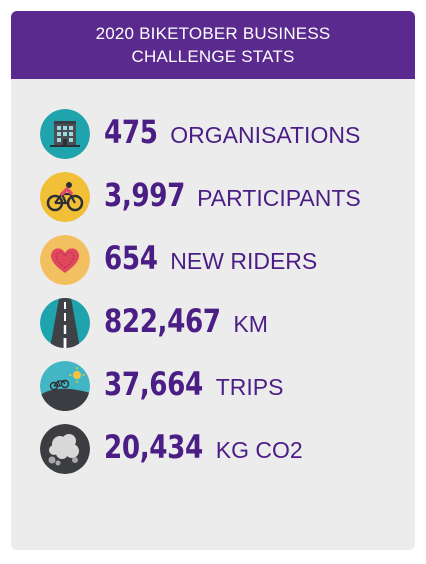  What do you see at coordinates (162, 321) in the screenshot?
I see `stat-value: 822,467` at bounding box center [162, 321].